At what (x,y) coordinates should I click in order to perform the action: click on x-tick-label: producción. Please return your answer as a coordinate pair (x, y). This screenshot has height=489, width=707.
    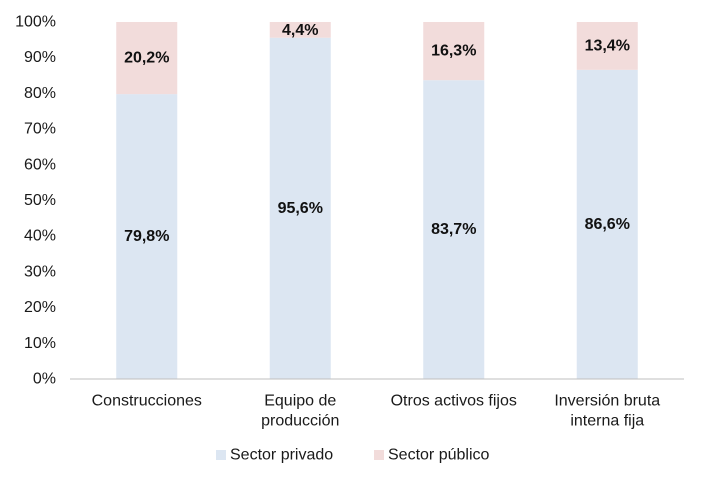
    Looking at the image, I should click on (300, 421).